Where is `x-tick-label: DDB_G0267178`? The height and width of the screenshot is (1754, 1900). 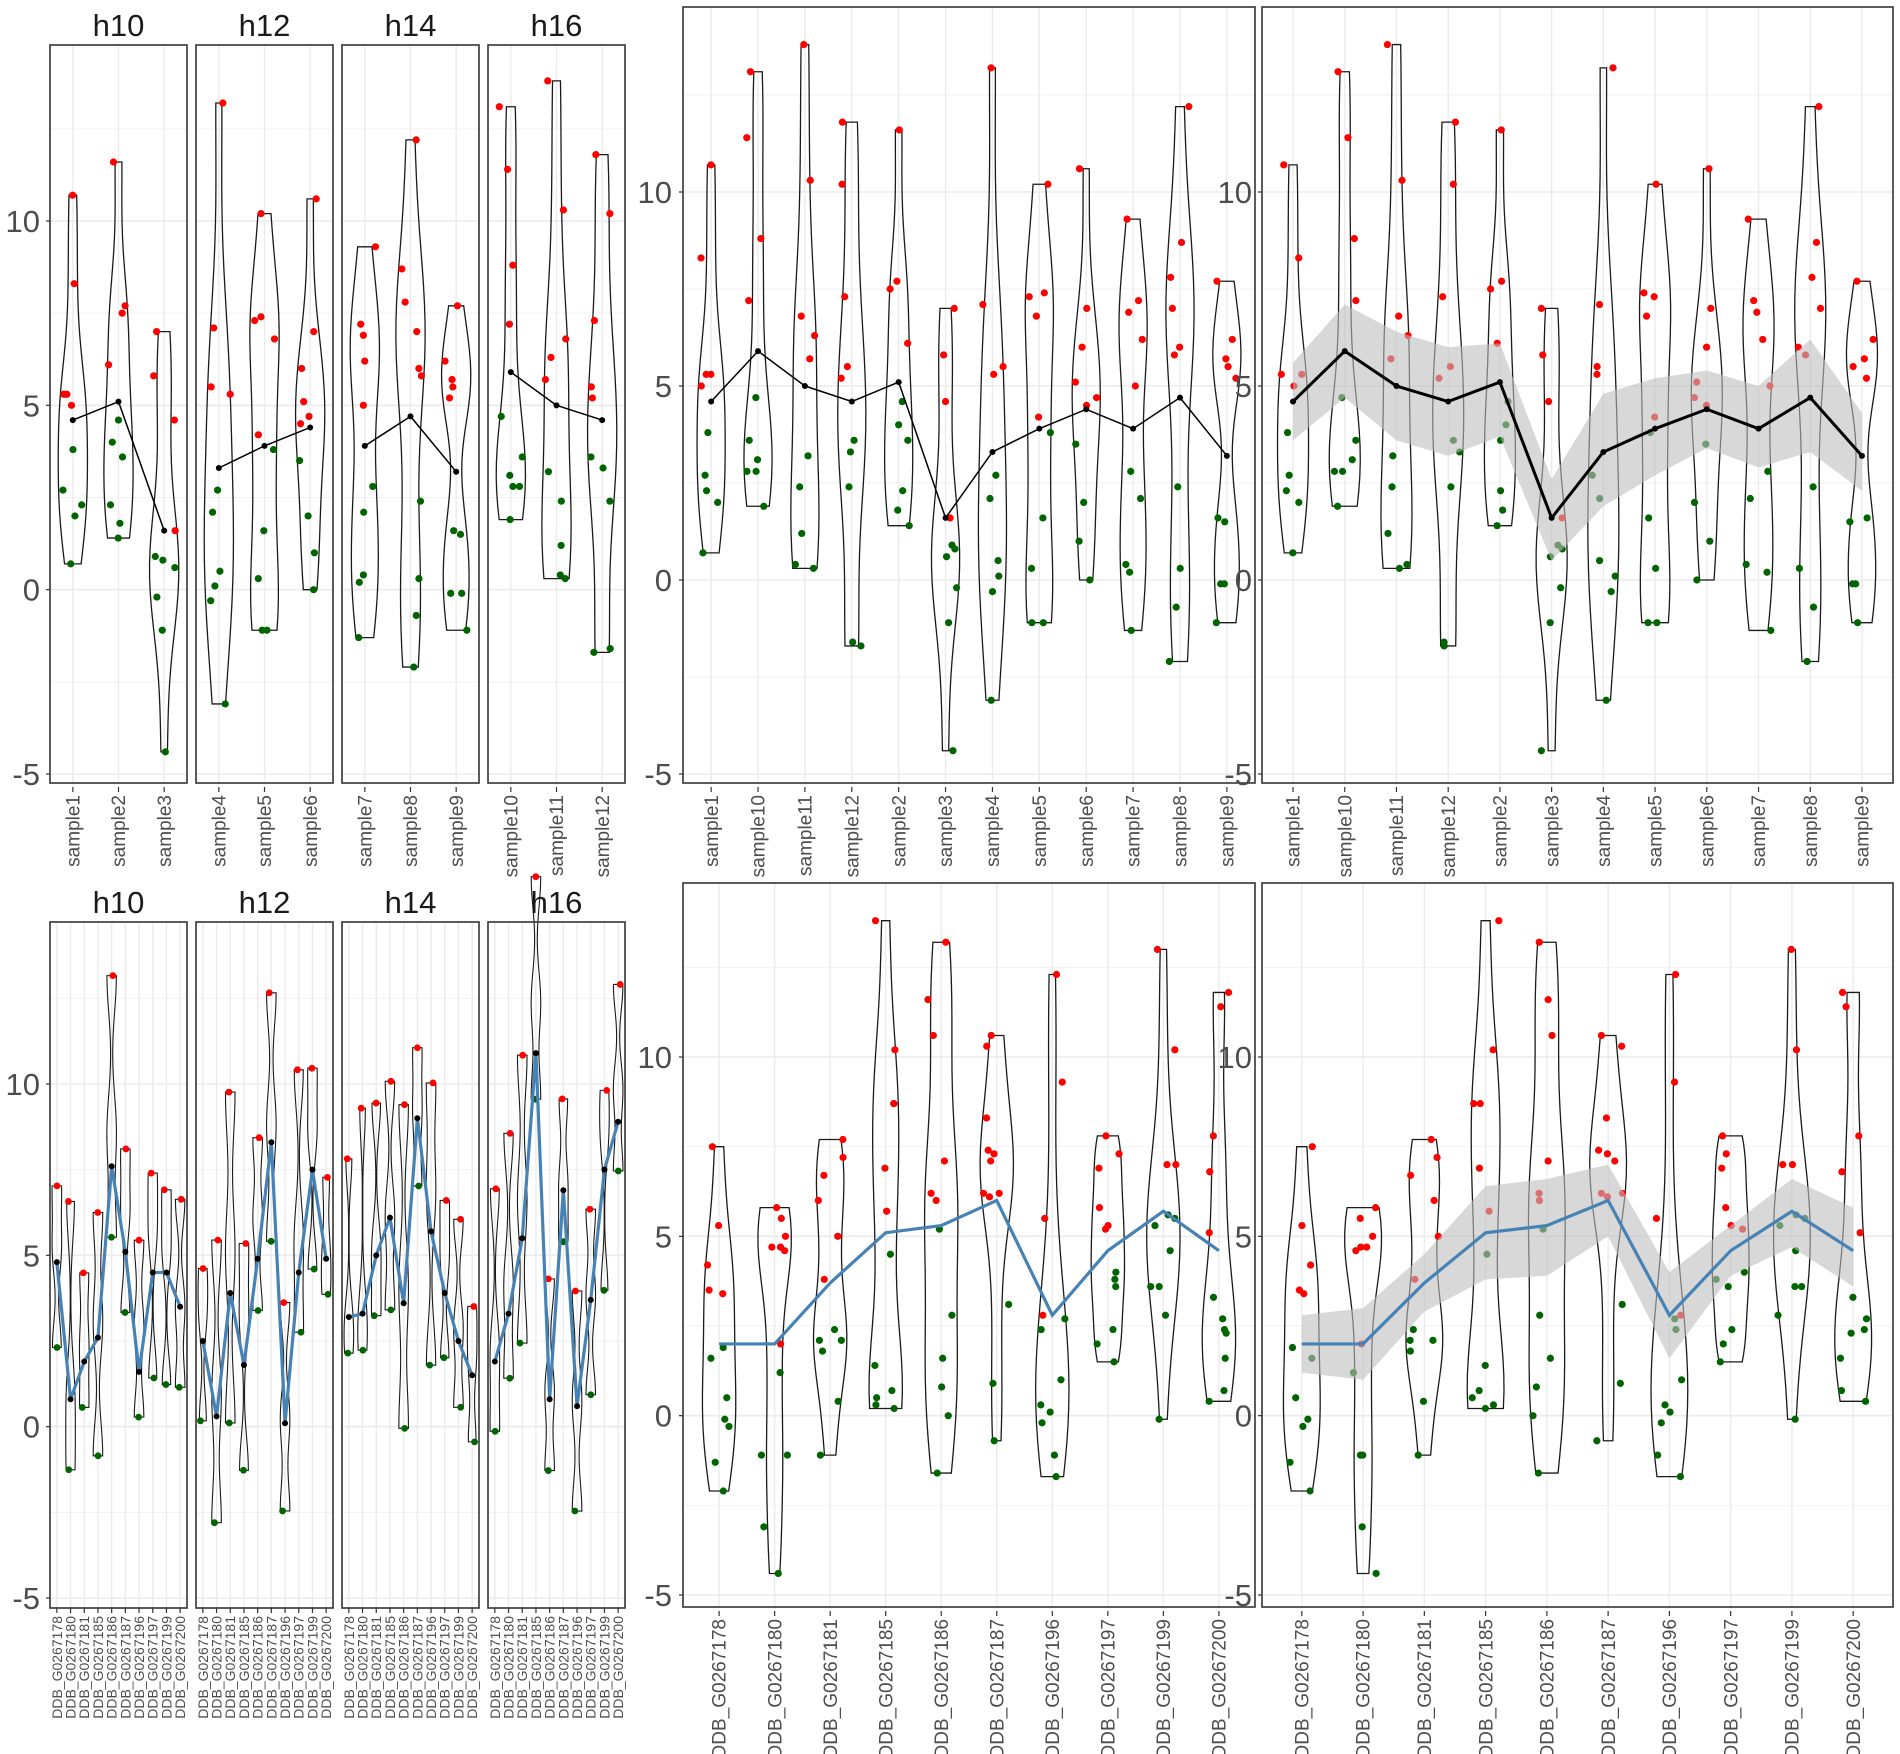
x-tick-label: DDB_G0267178 is located at coordinates (203, 1667).